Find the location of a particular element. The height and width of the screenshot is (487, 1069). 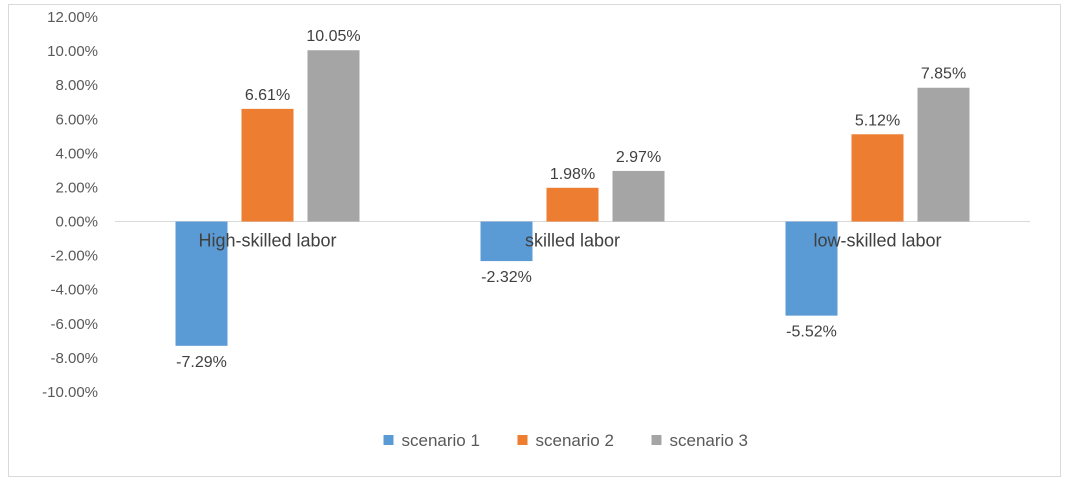

y-tick-label: -6.00% is located at coordinates (74, 324).